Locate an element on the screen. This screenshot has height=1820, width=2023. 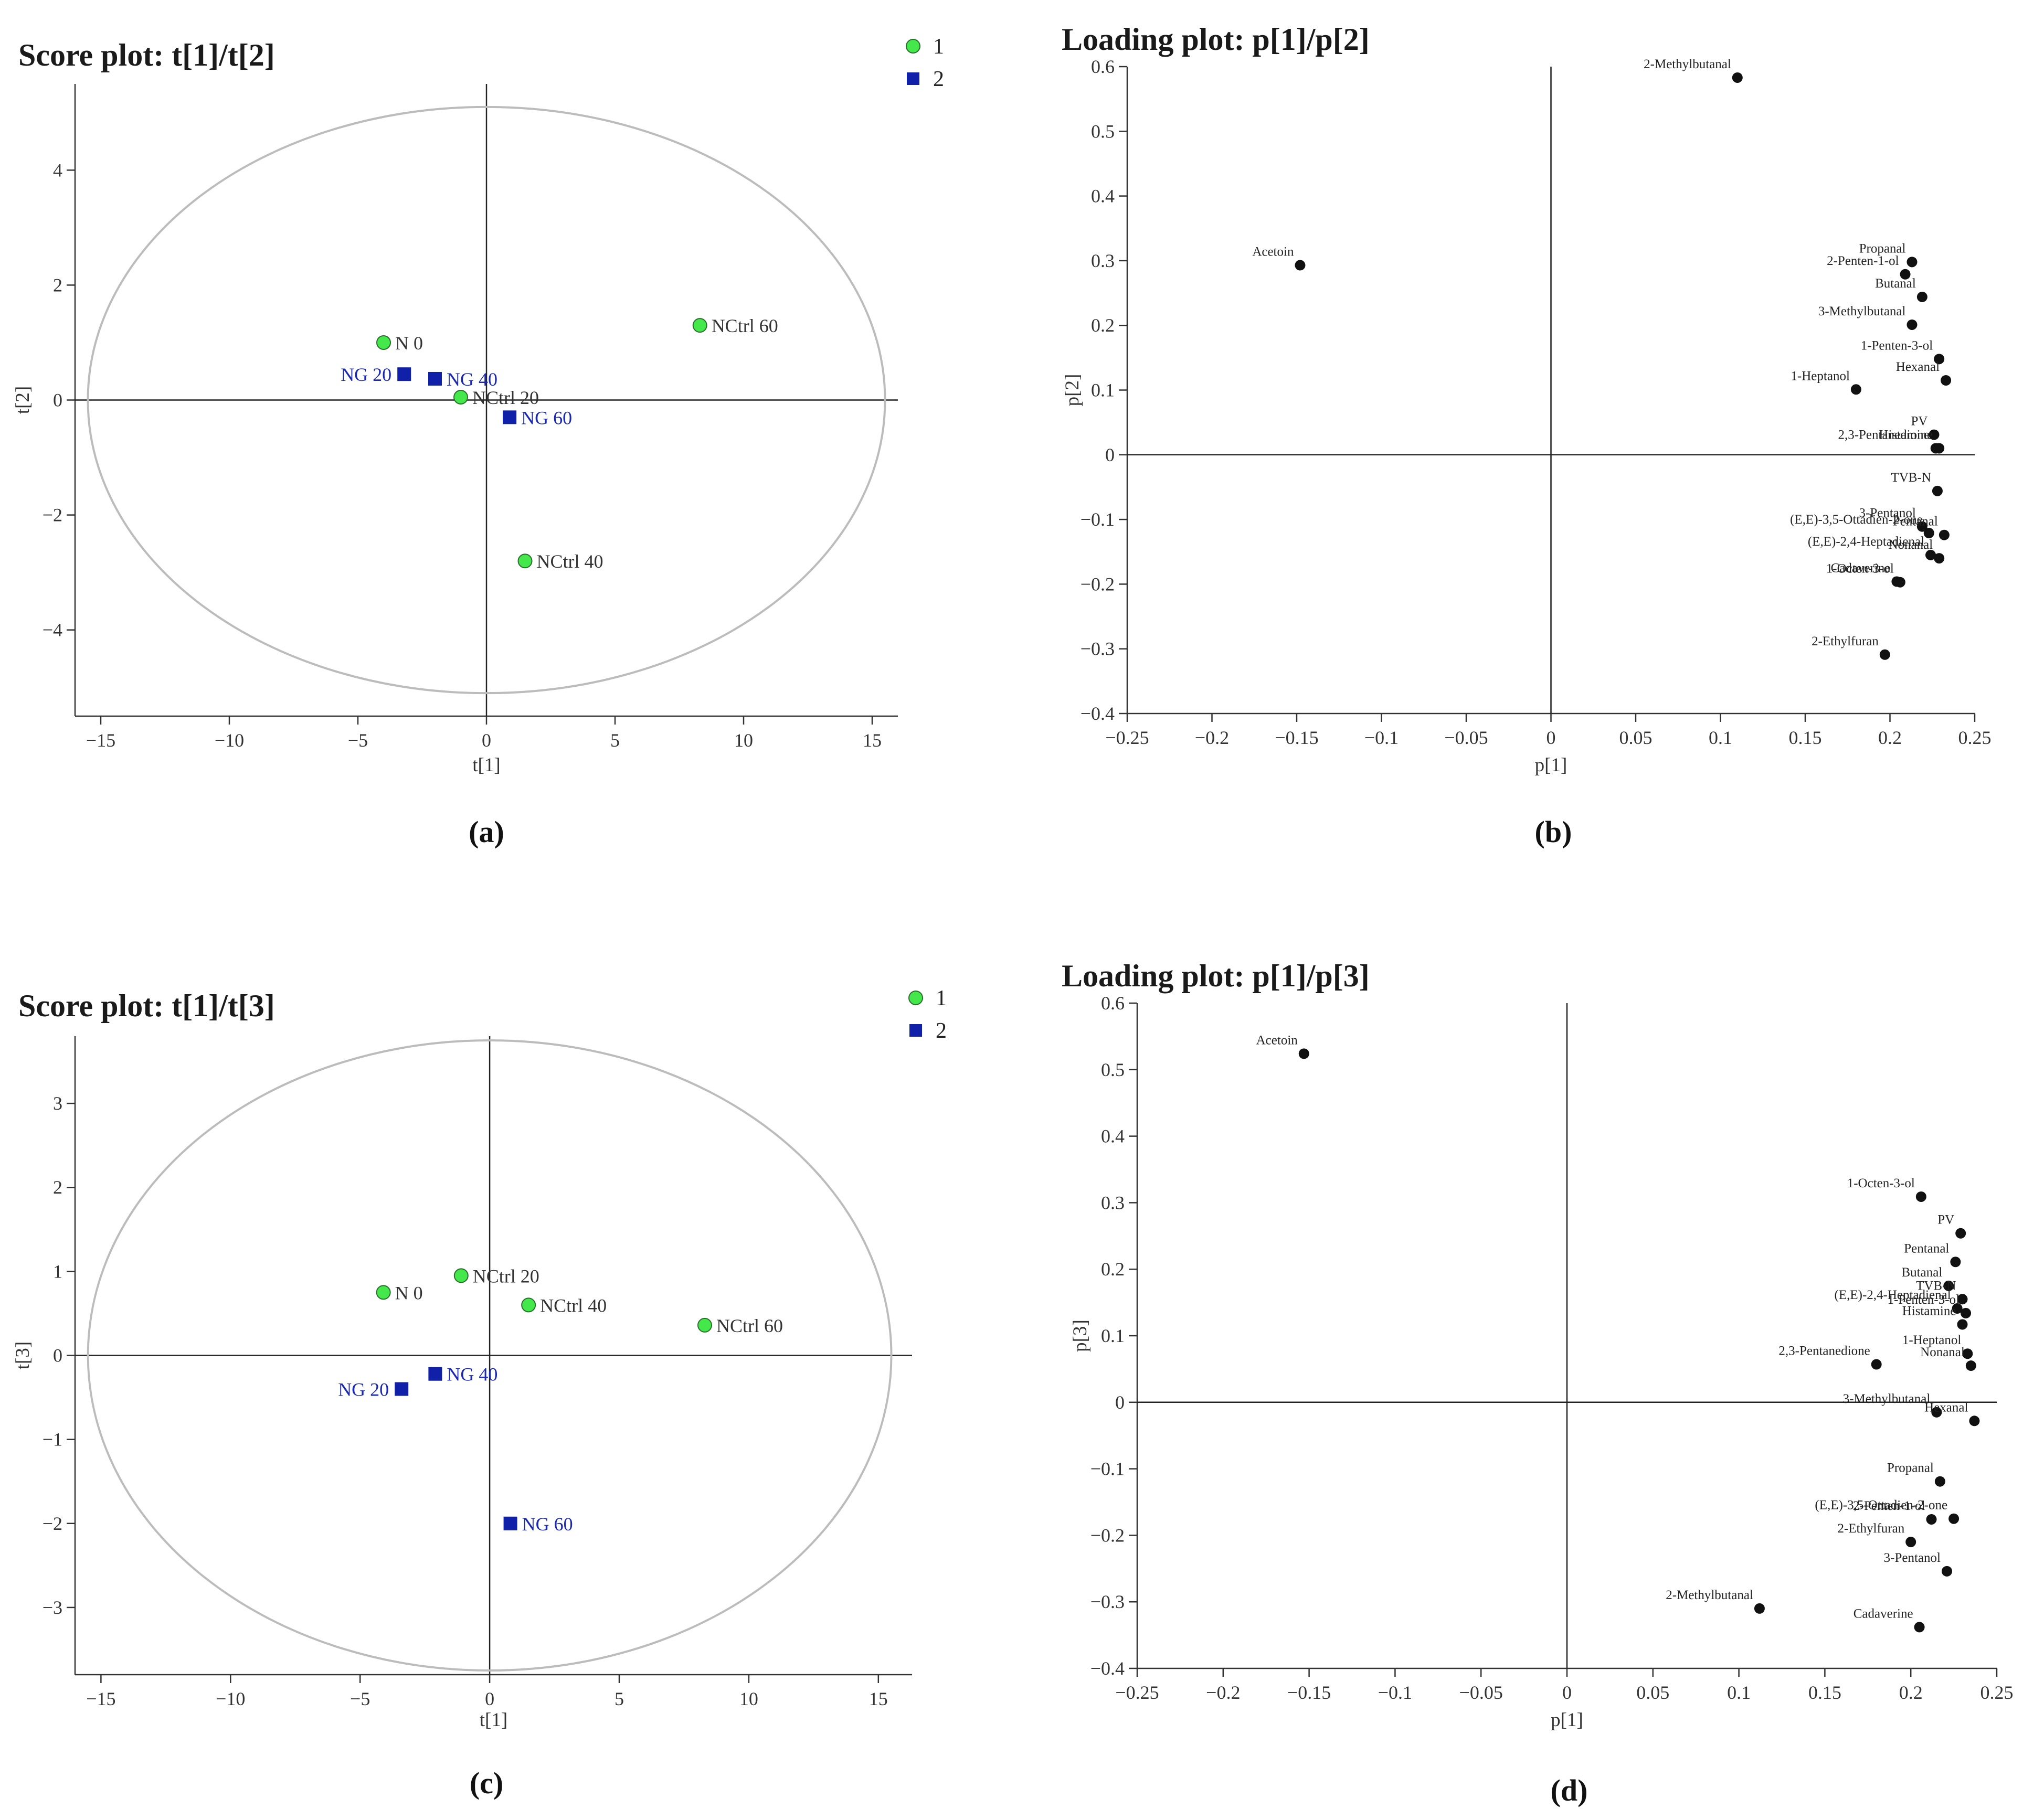
panel-label: (a) is located at coordinates (486, 832).